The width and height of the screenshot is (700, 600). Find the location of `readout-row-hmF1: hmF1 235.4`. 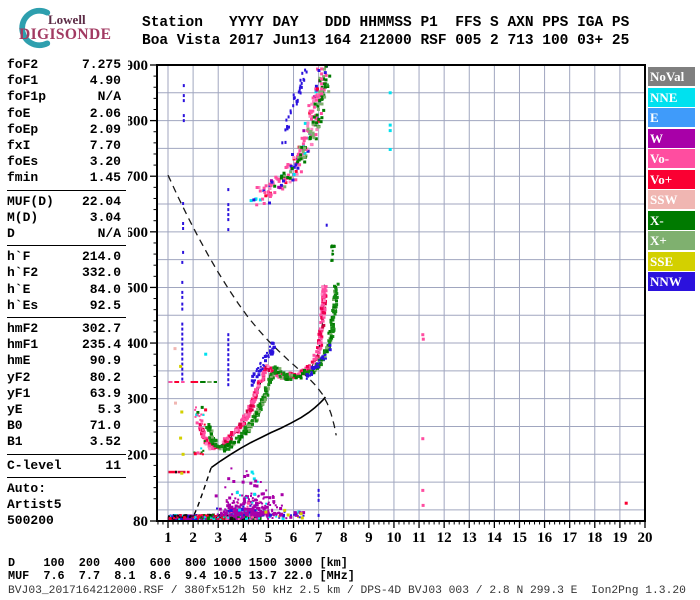

readout-row-hmF1: hmF1 235.4 is located at coordinates (64, 345).